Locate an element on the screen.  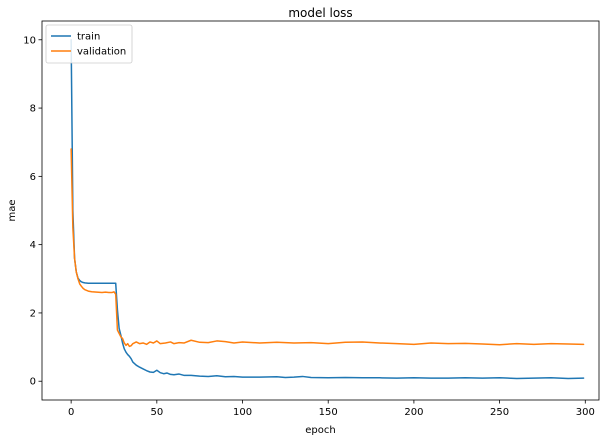
y-axis: 0 2 4 6 8 10 is located at coordinates (32, 211).